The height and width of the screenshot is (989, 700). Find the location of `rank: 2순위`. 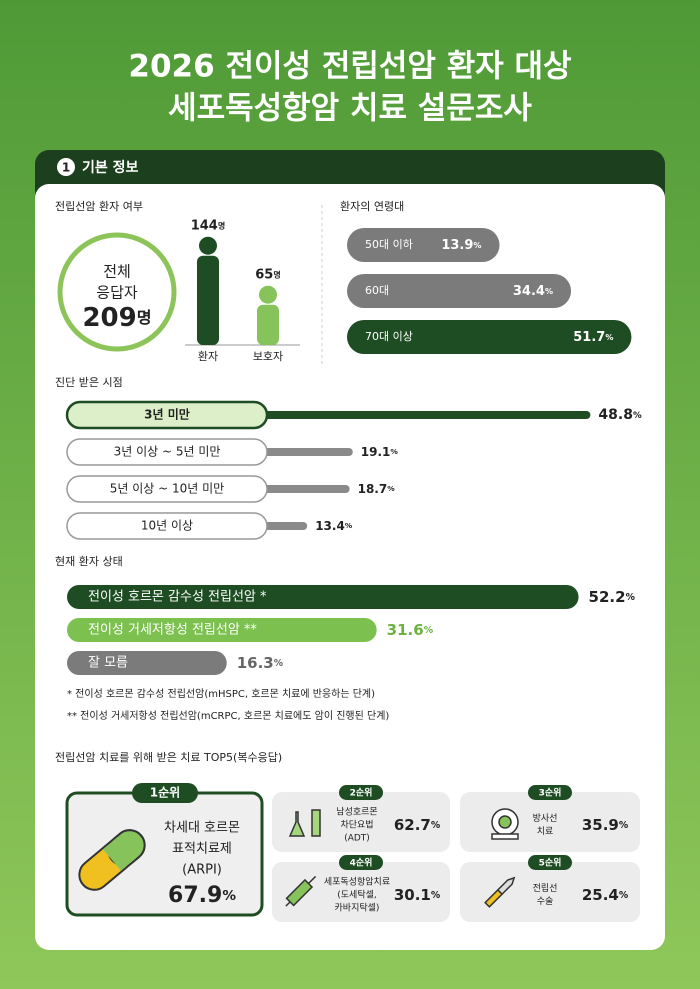

rank: 2순위 is located at coordinates (361, 793).